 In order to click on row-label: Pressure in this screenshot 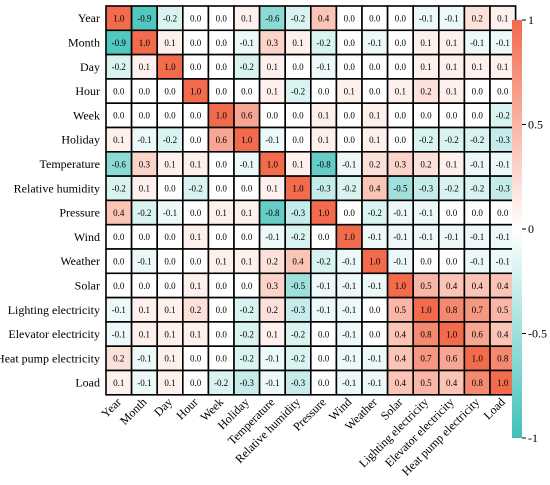, I will do `click(79, 213)`.